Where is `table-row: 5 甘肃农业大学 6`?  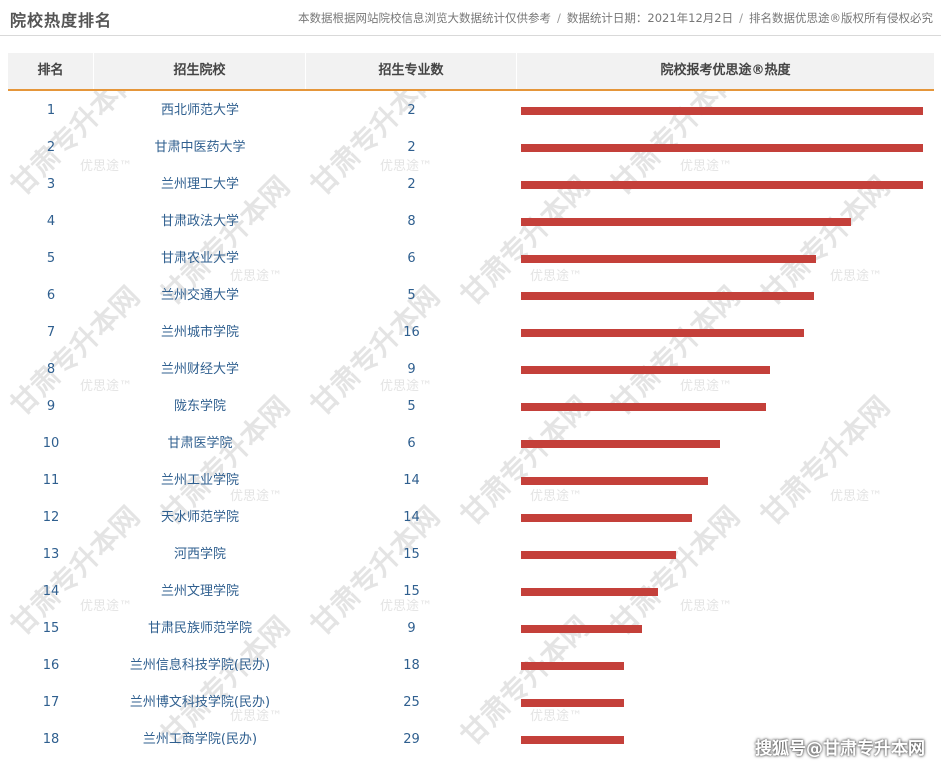
table-row: 5 甘肃农业大学 6 is located at coordinates (471, 258).